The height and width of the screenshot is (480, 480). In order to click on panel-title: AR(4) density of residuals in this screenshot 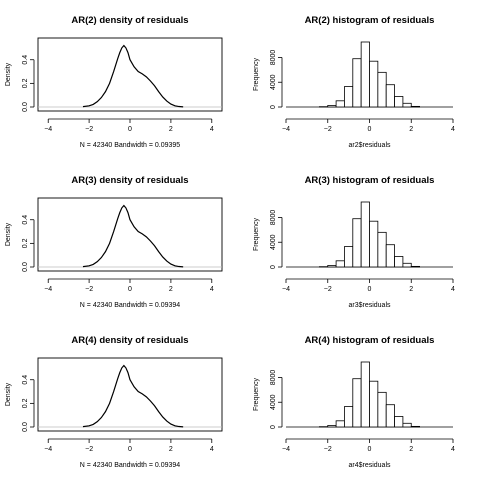, I will do `click(129, 340)`.